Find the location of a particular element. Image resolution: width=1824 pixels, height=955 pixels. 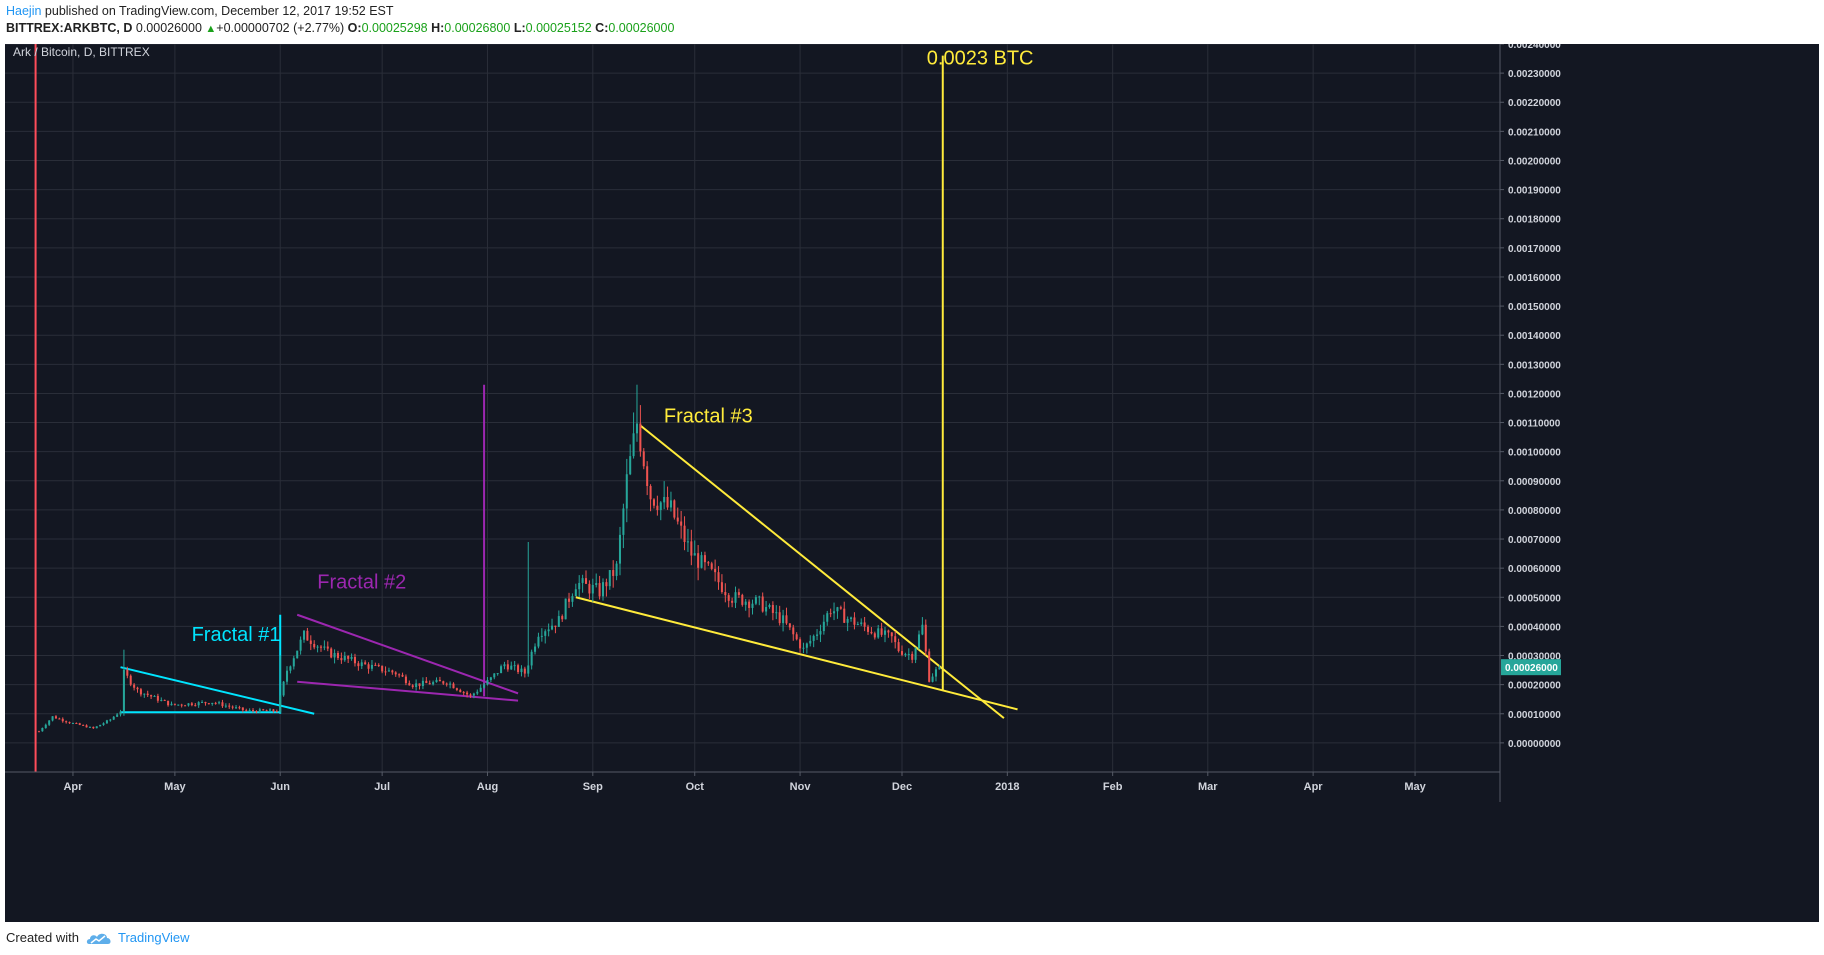

high-label: H: is located at coordinates (438, 28).